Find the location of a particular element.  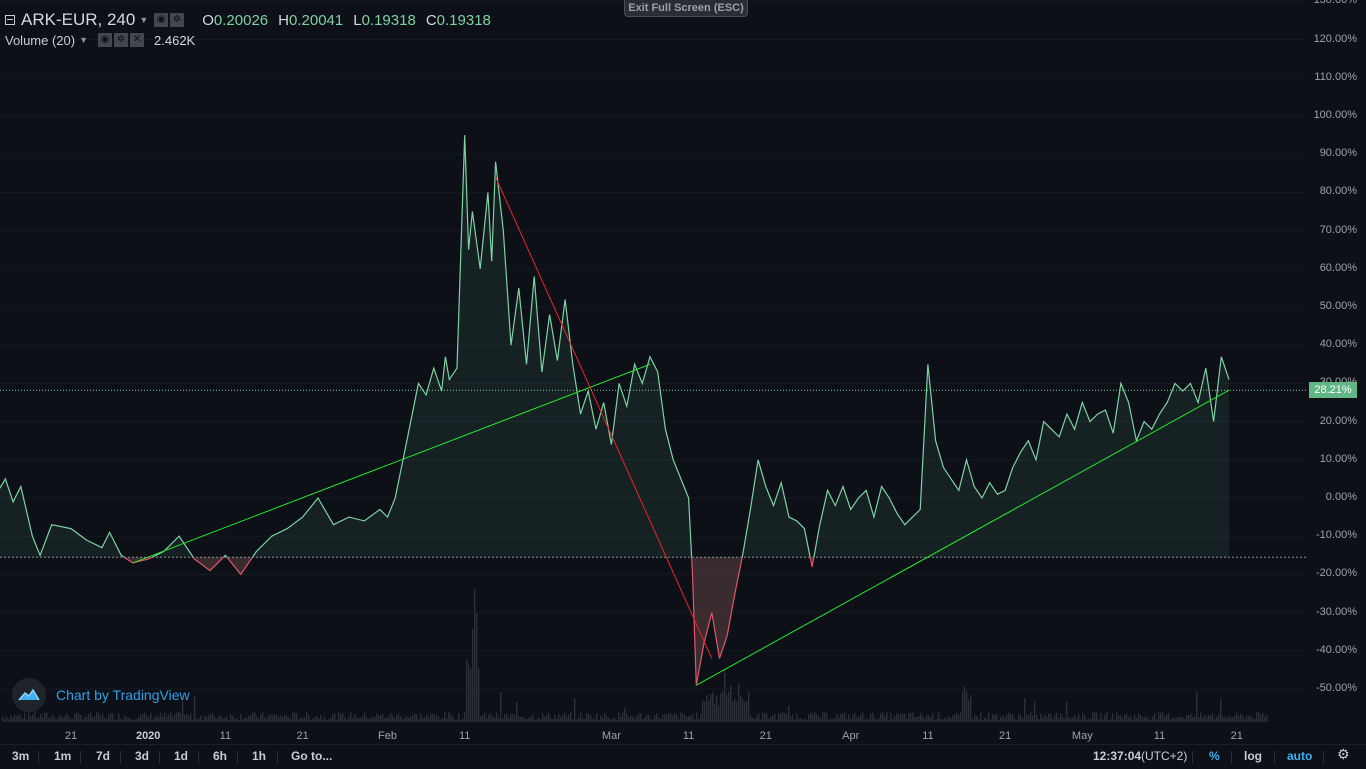

timeframe-3m-button: 3m is located at coordinates (21, 756).